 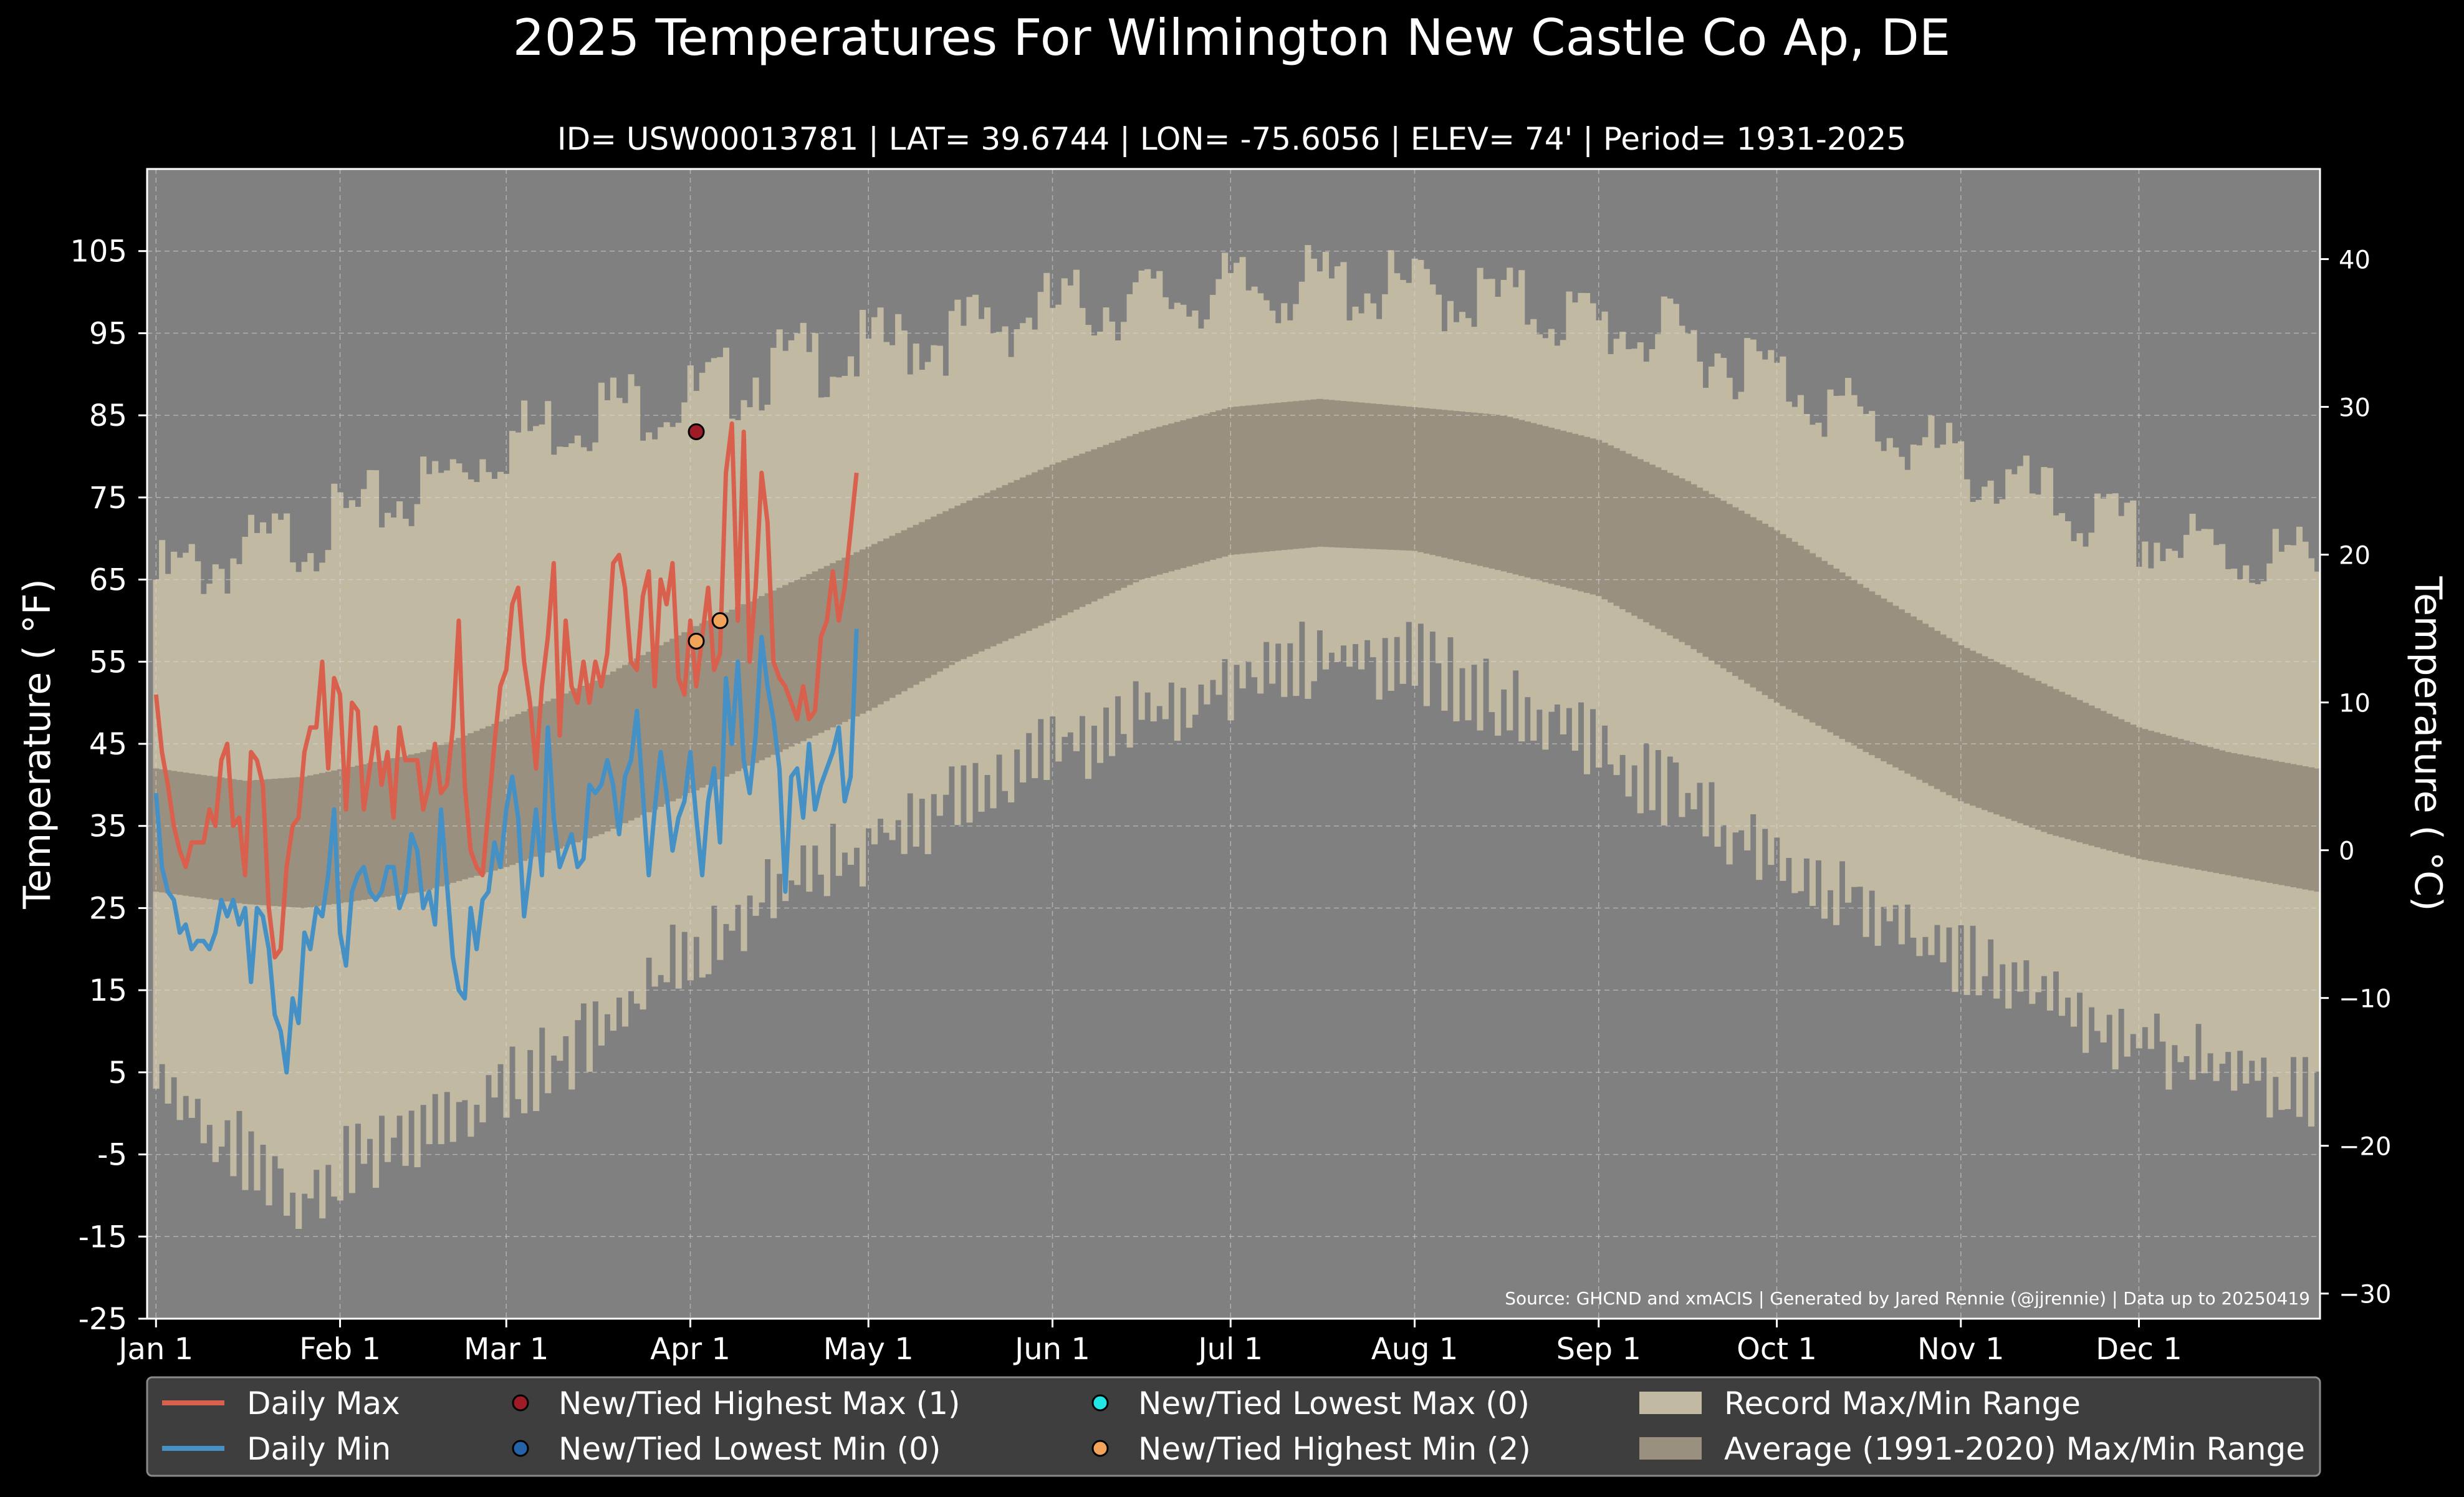 I want to click on x-tick-label: Sep 1, so click(x=1598, y=1349).